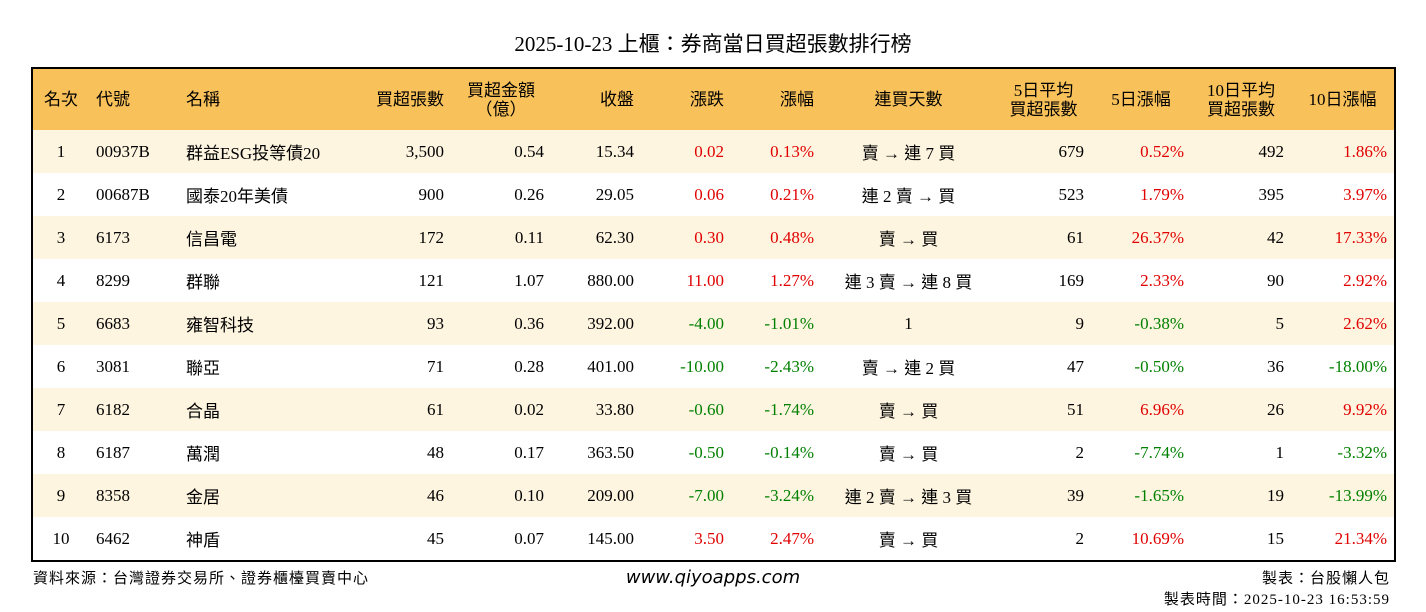  What do you see at coordinates (134, 323) in the screenshot?
I see `table-cell: 6683` at bounding box center [134, 323].